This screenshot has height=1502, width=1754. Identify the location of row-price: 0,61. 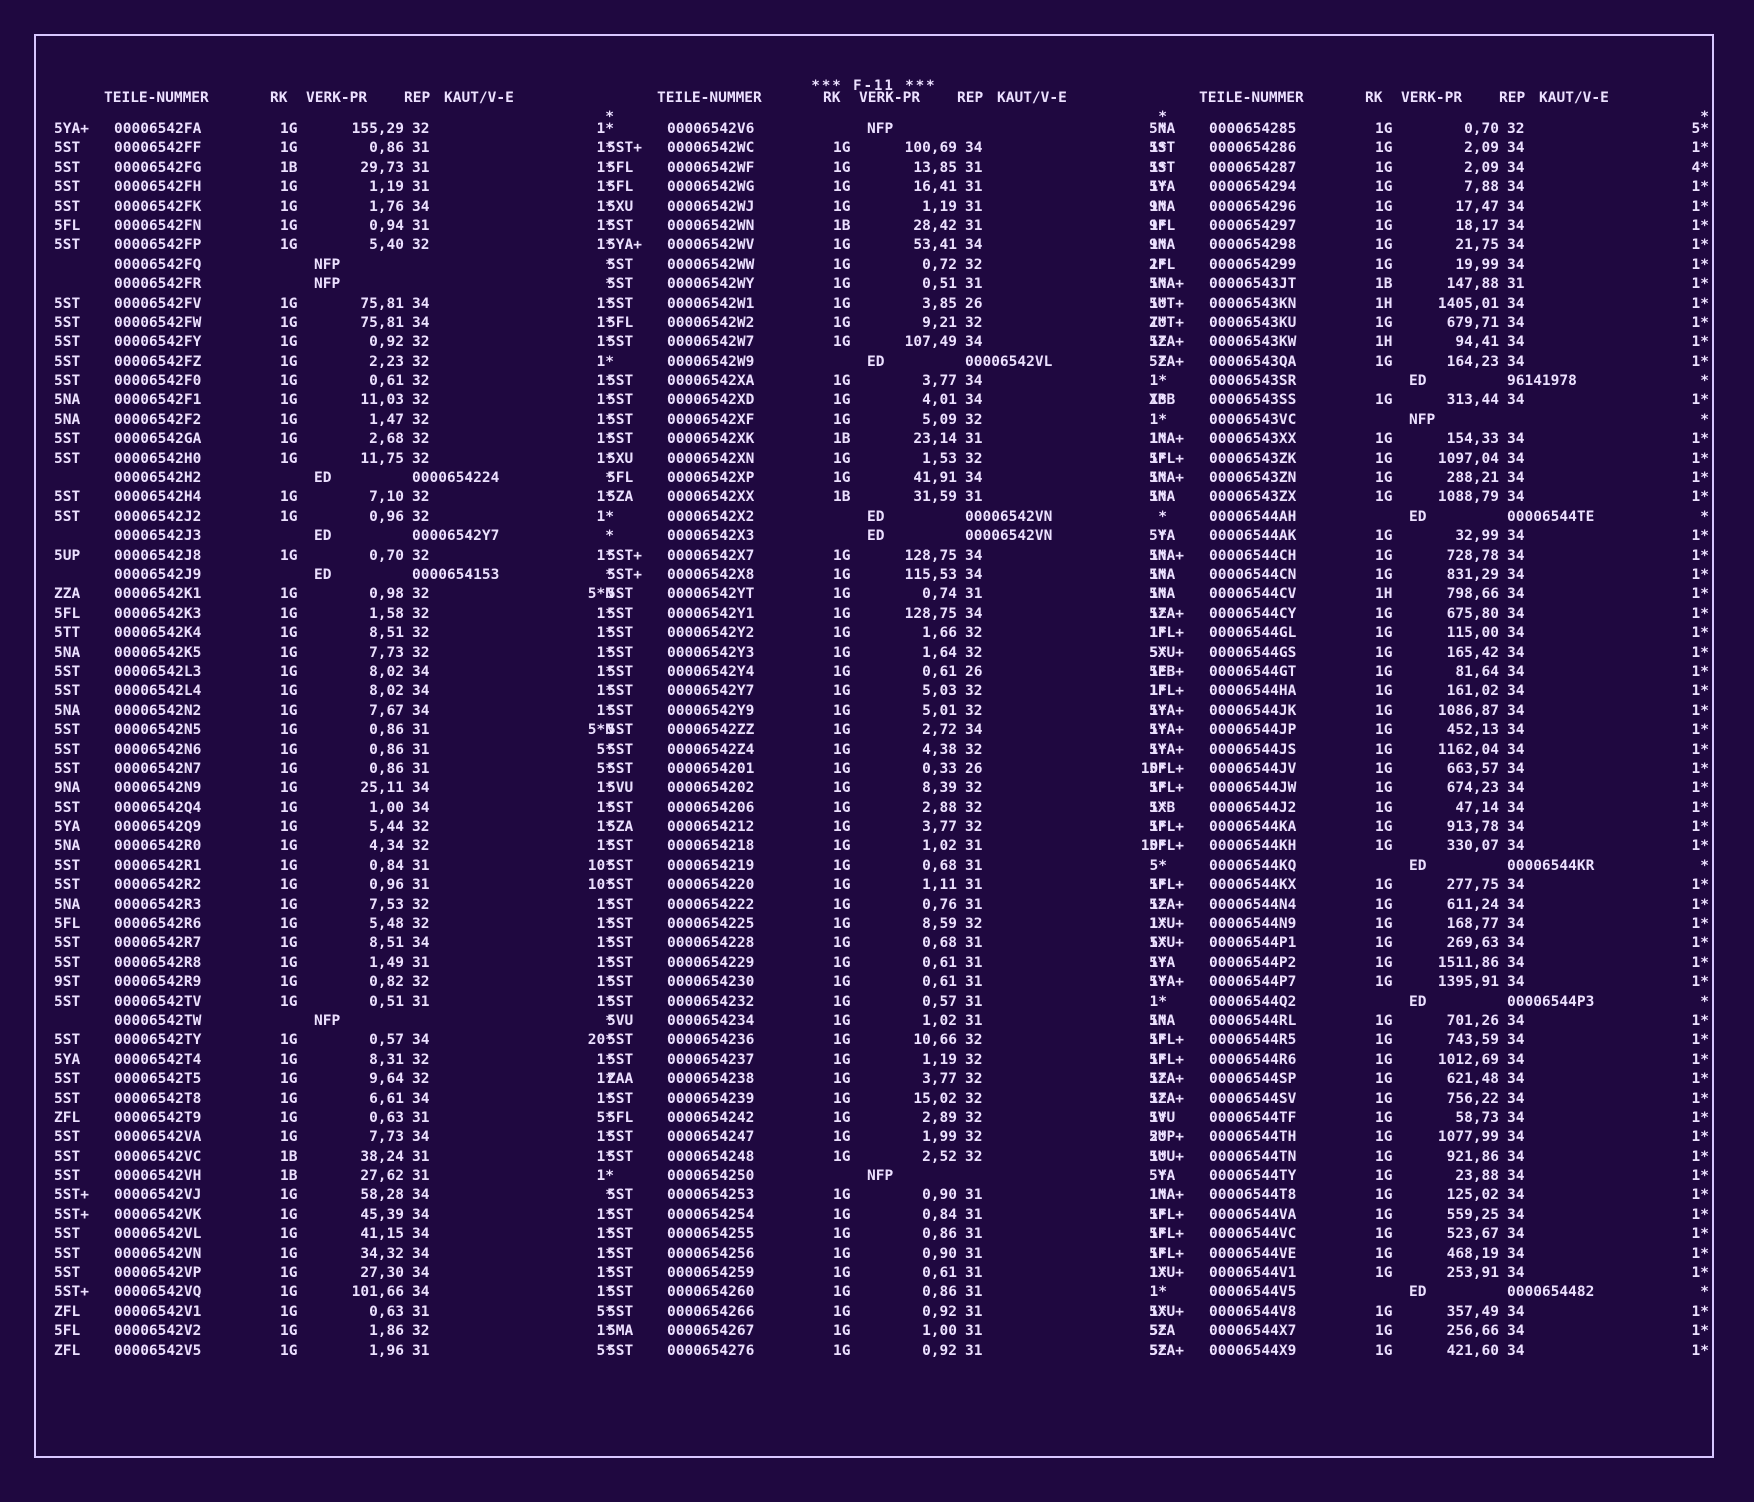
(939, 671).